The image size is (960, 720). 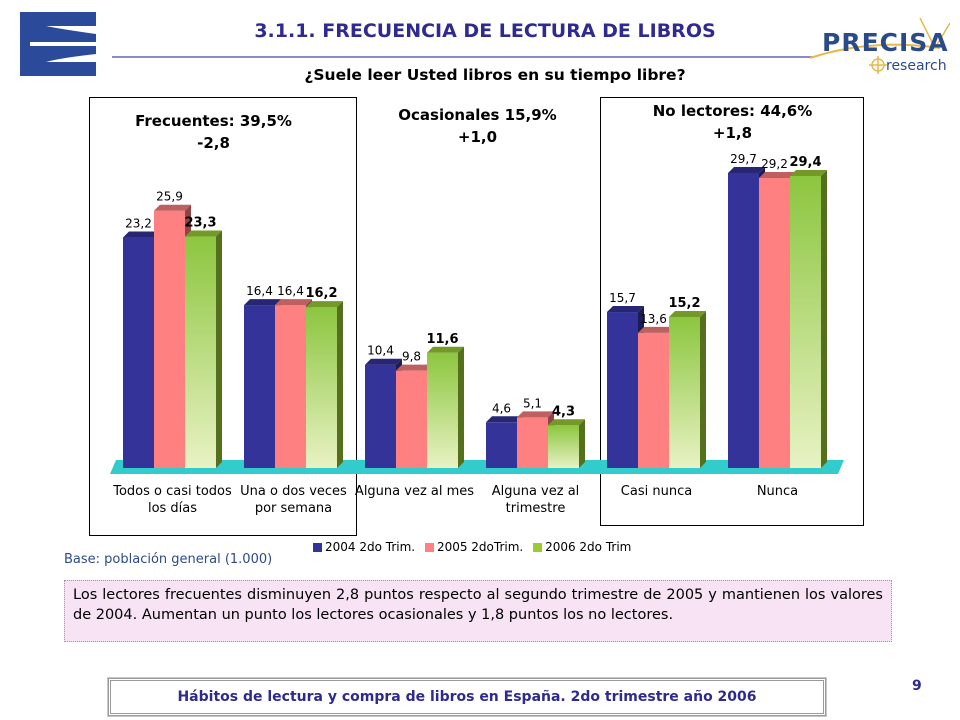 I want to click on brand-subtitle: research, so click(x=916, y=66).